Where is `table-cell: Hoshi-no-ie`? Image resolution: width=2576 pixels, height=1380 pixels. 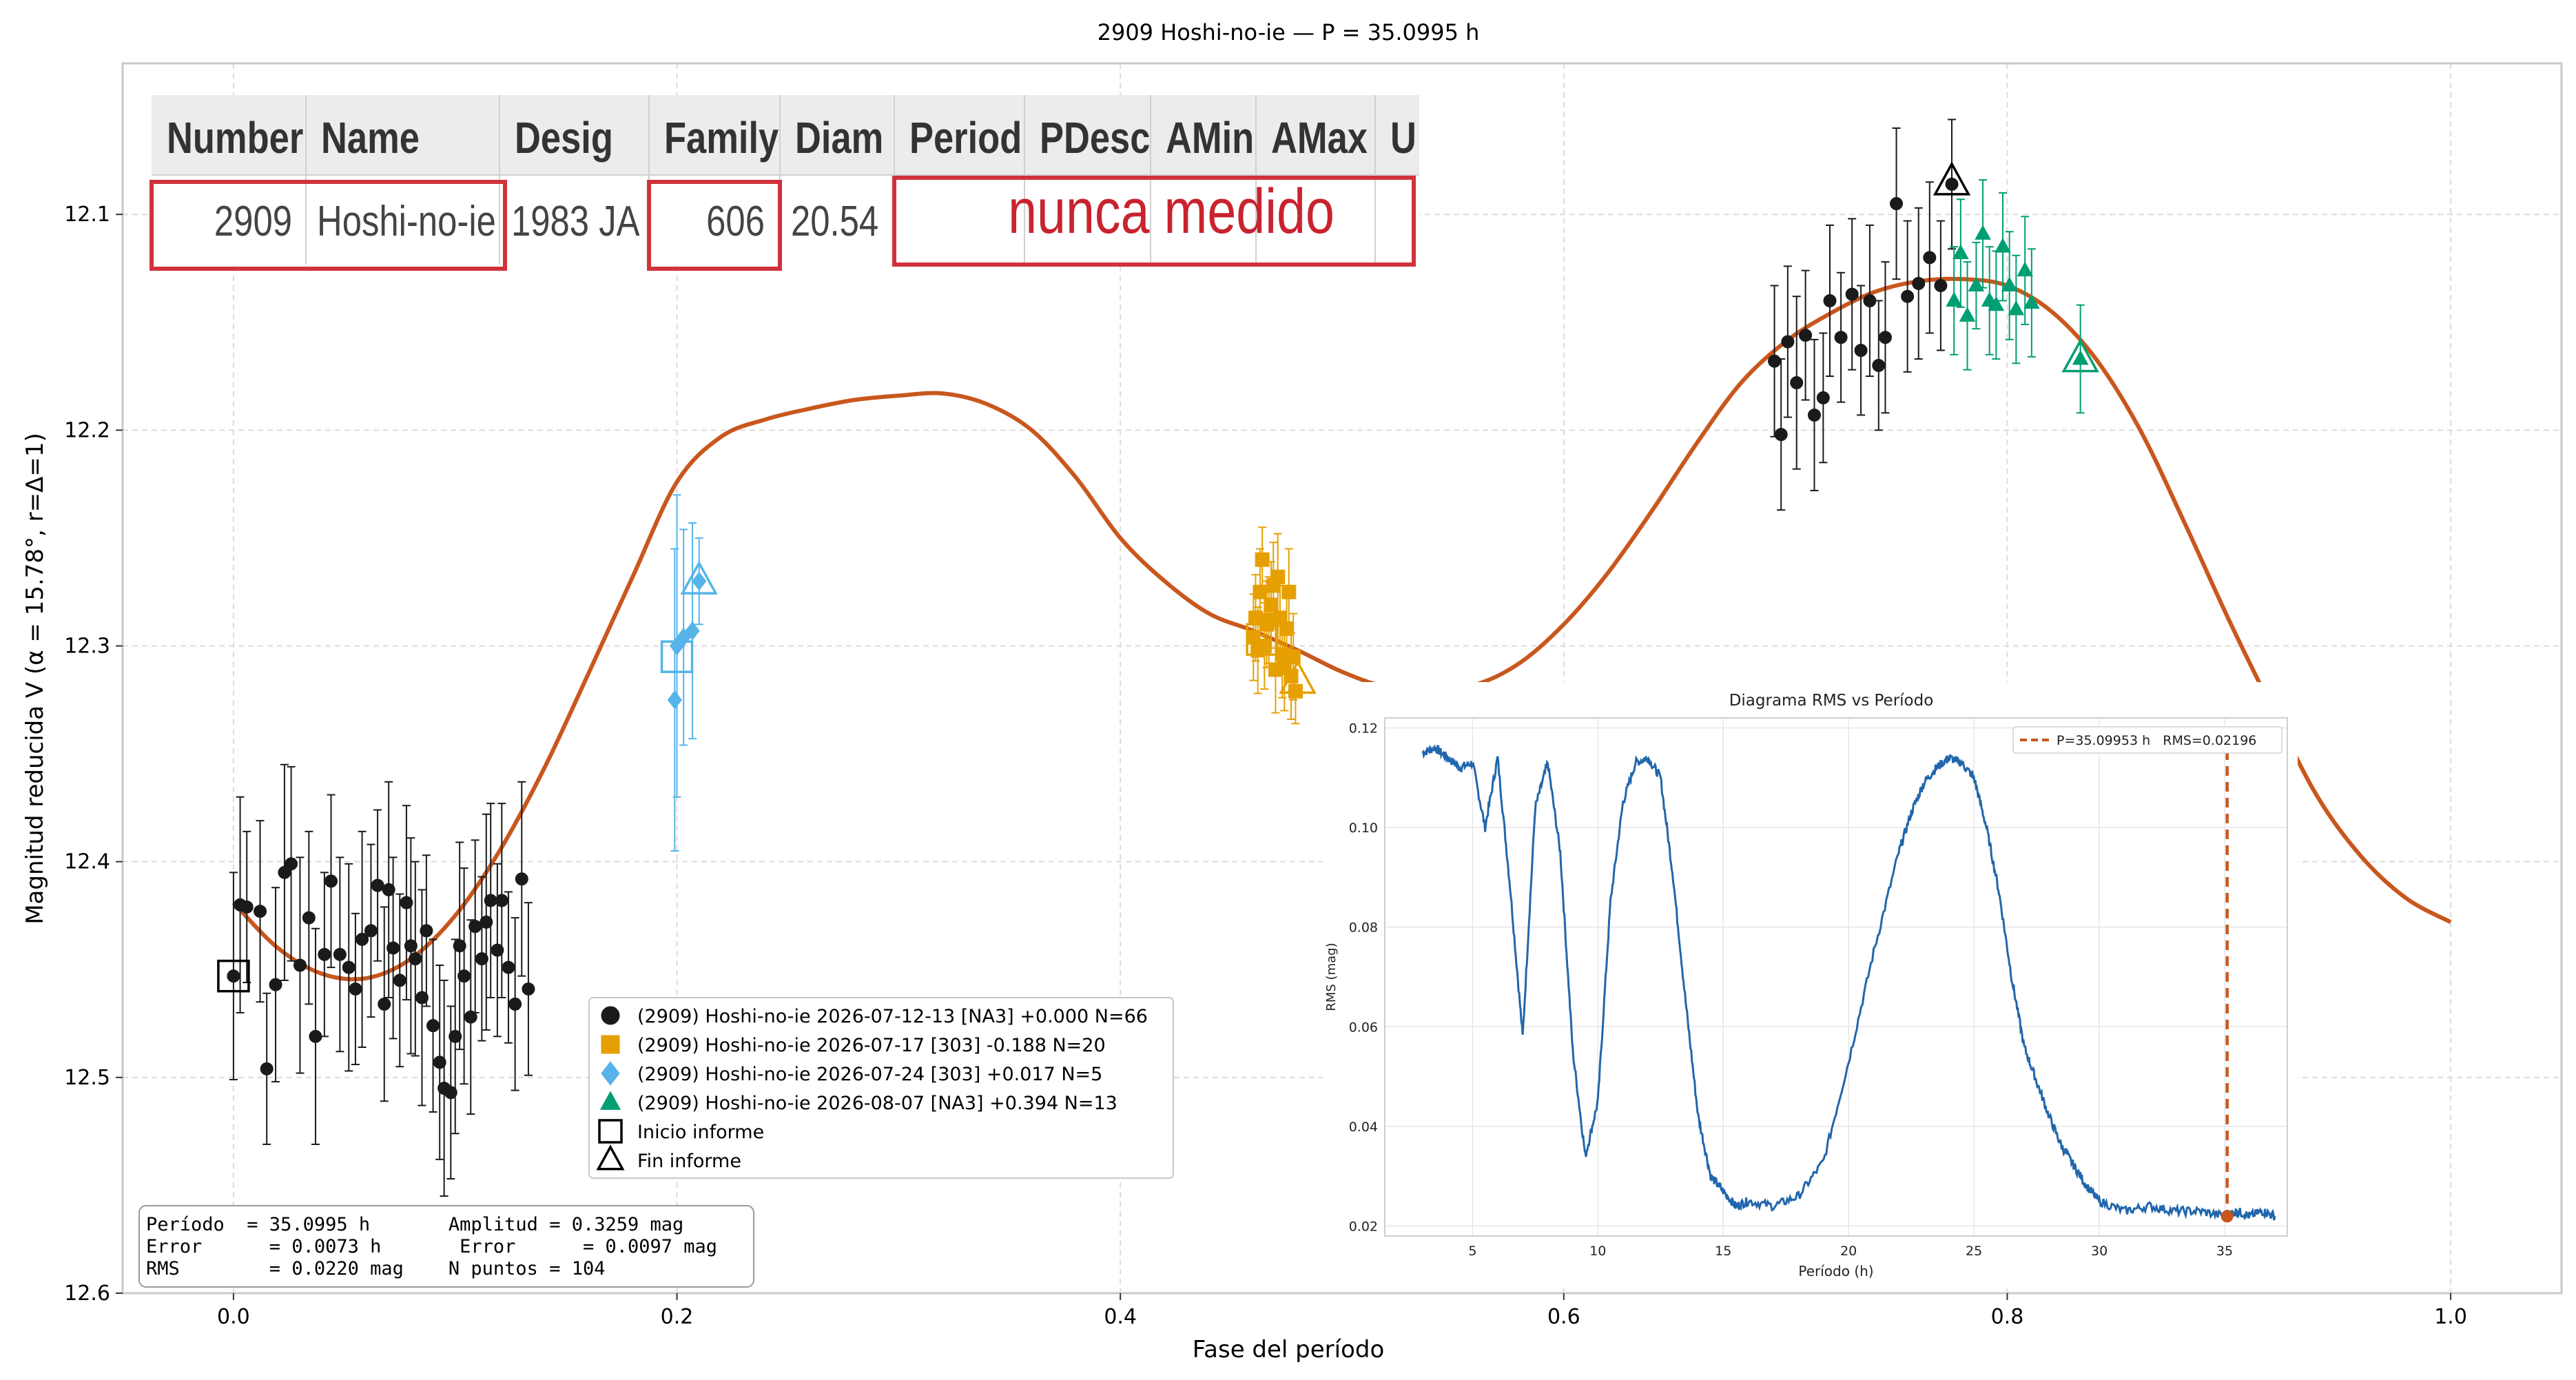 table-cell: Hoshi-no-ie is located at coordinates (406, 221).